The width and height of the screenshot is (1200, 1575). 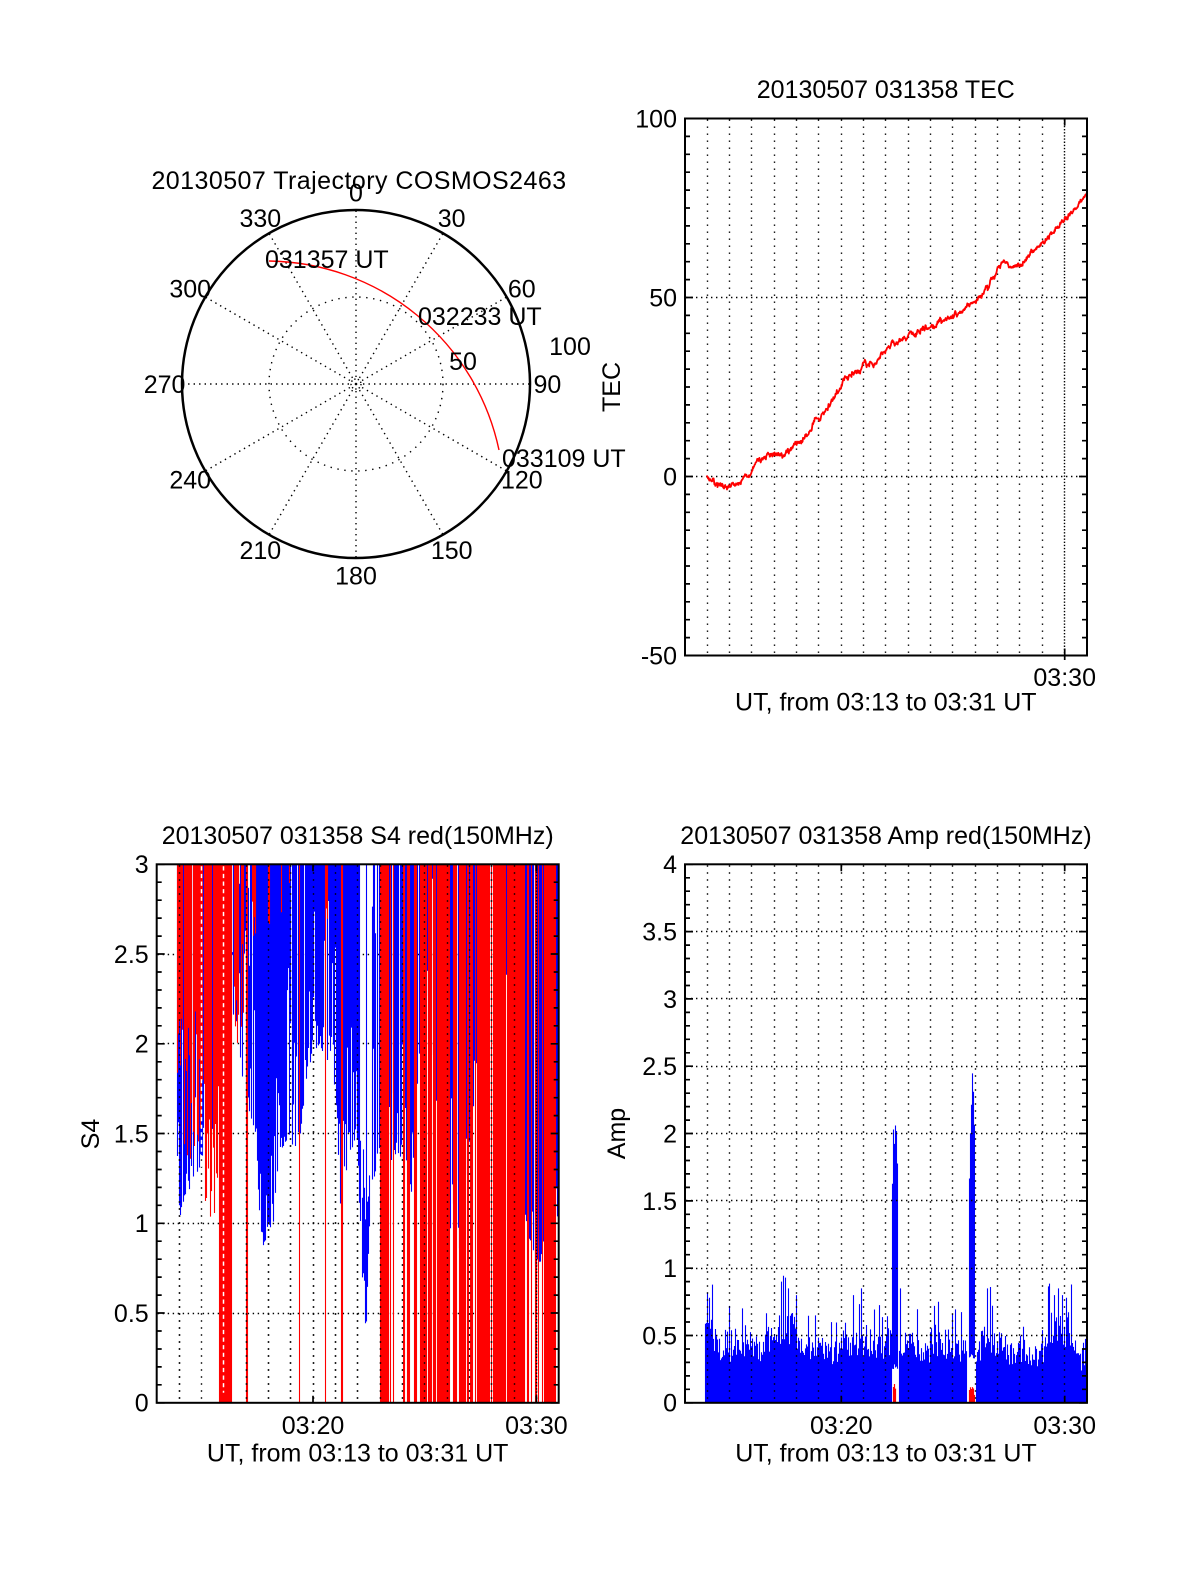 I want to click on svg-text: 4, so click(x=670, y=865).